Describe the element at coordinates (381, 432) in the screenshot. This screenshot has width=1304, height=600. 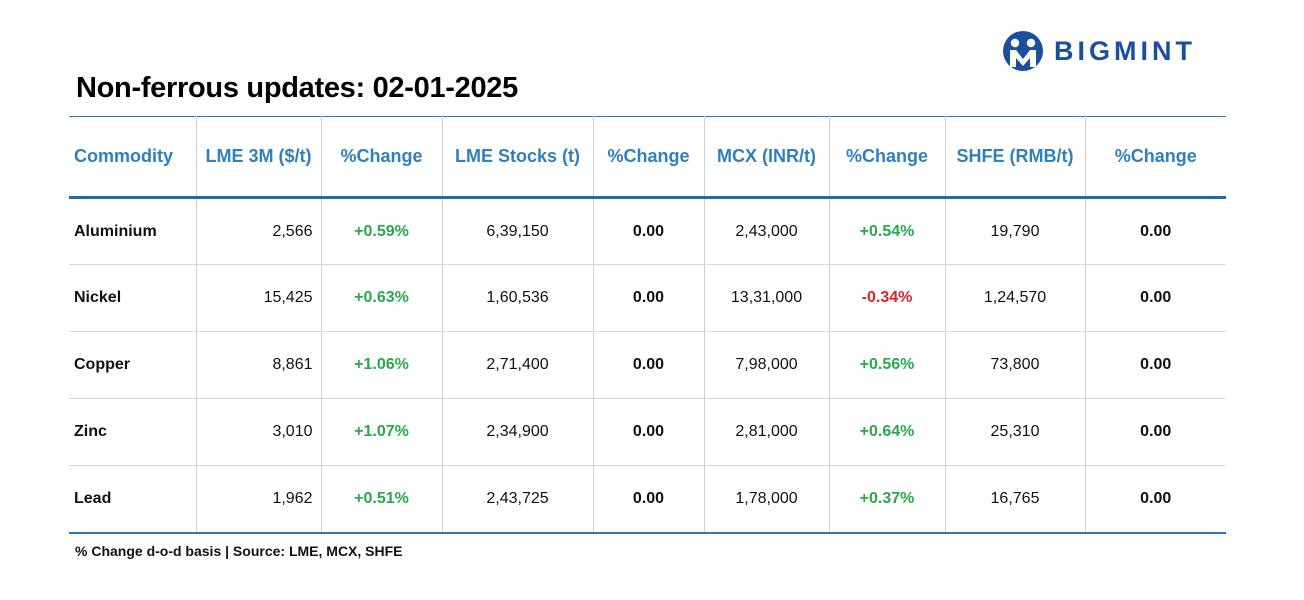
I see `lme-3m-change-cell: +1.07%` at that location.